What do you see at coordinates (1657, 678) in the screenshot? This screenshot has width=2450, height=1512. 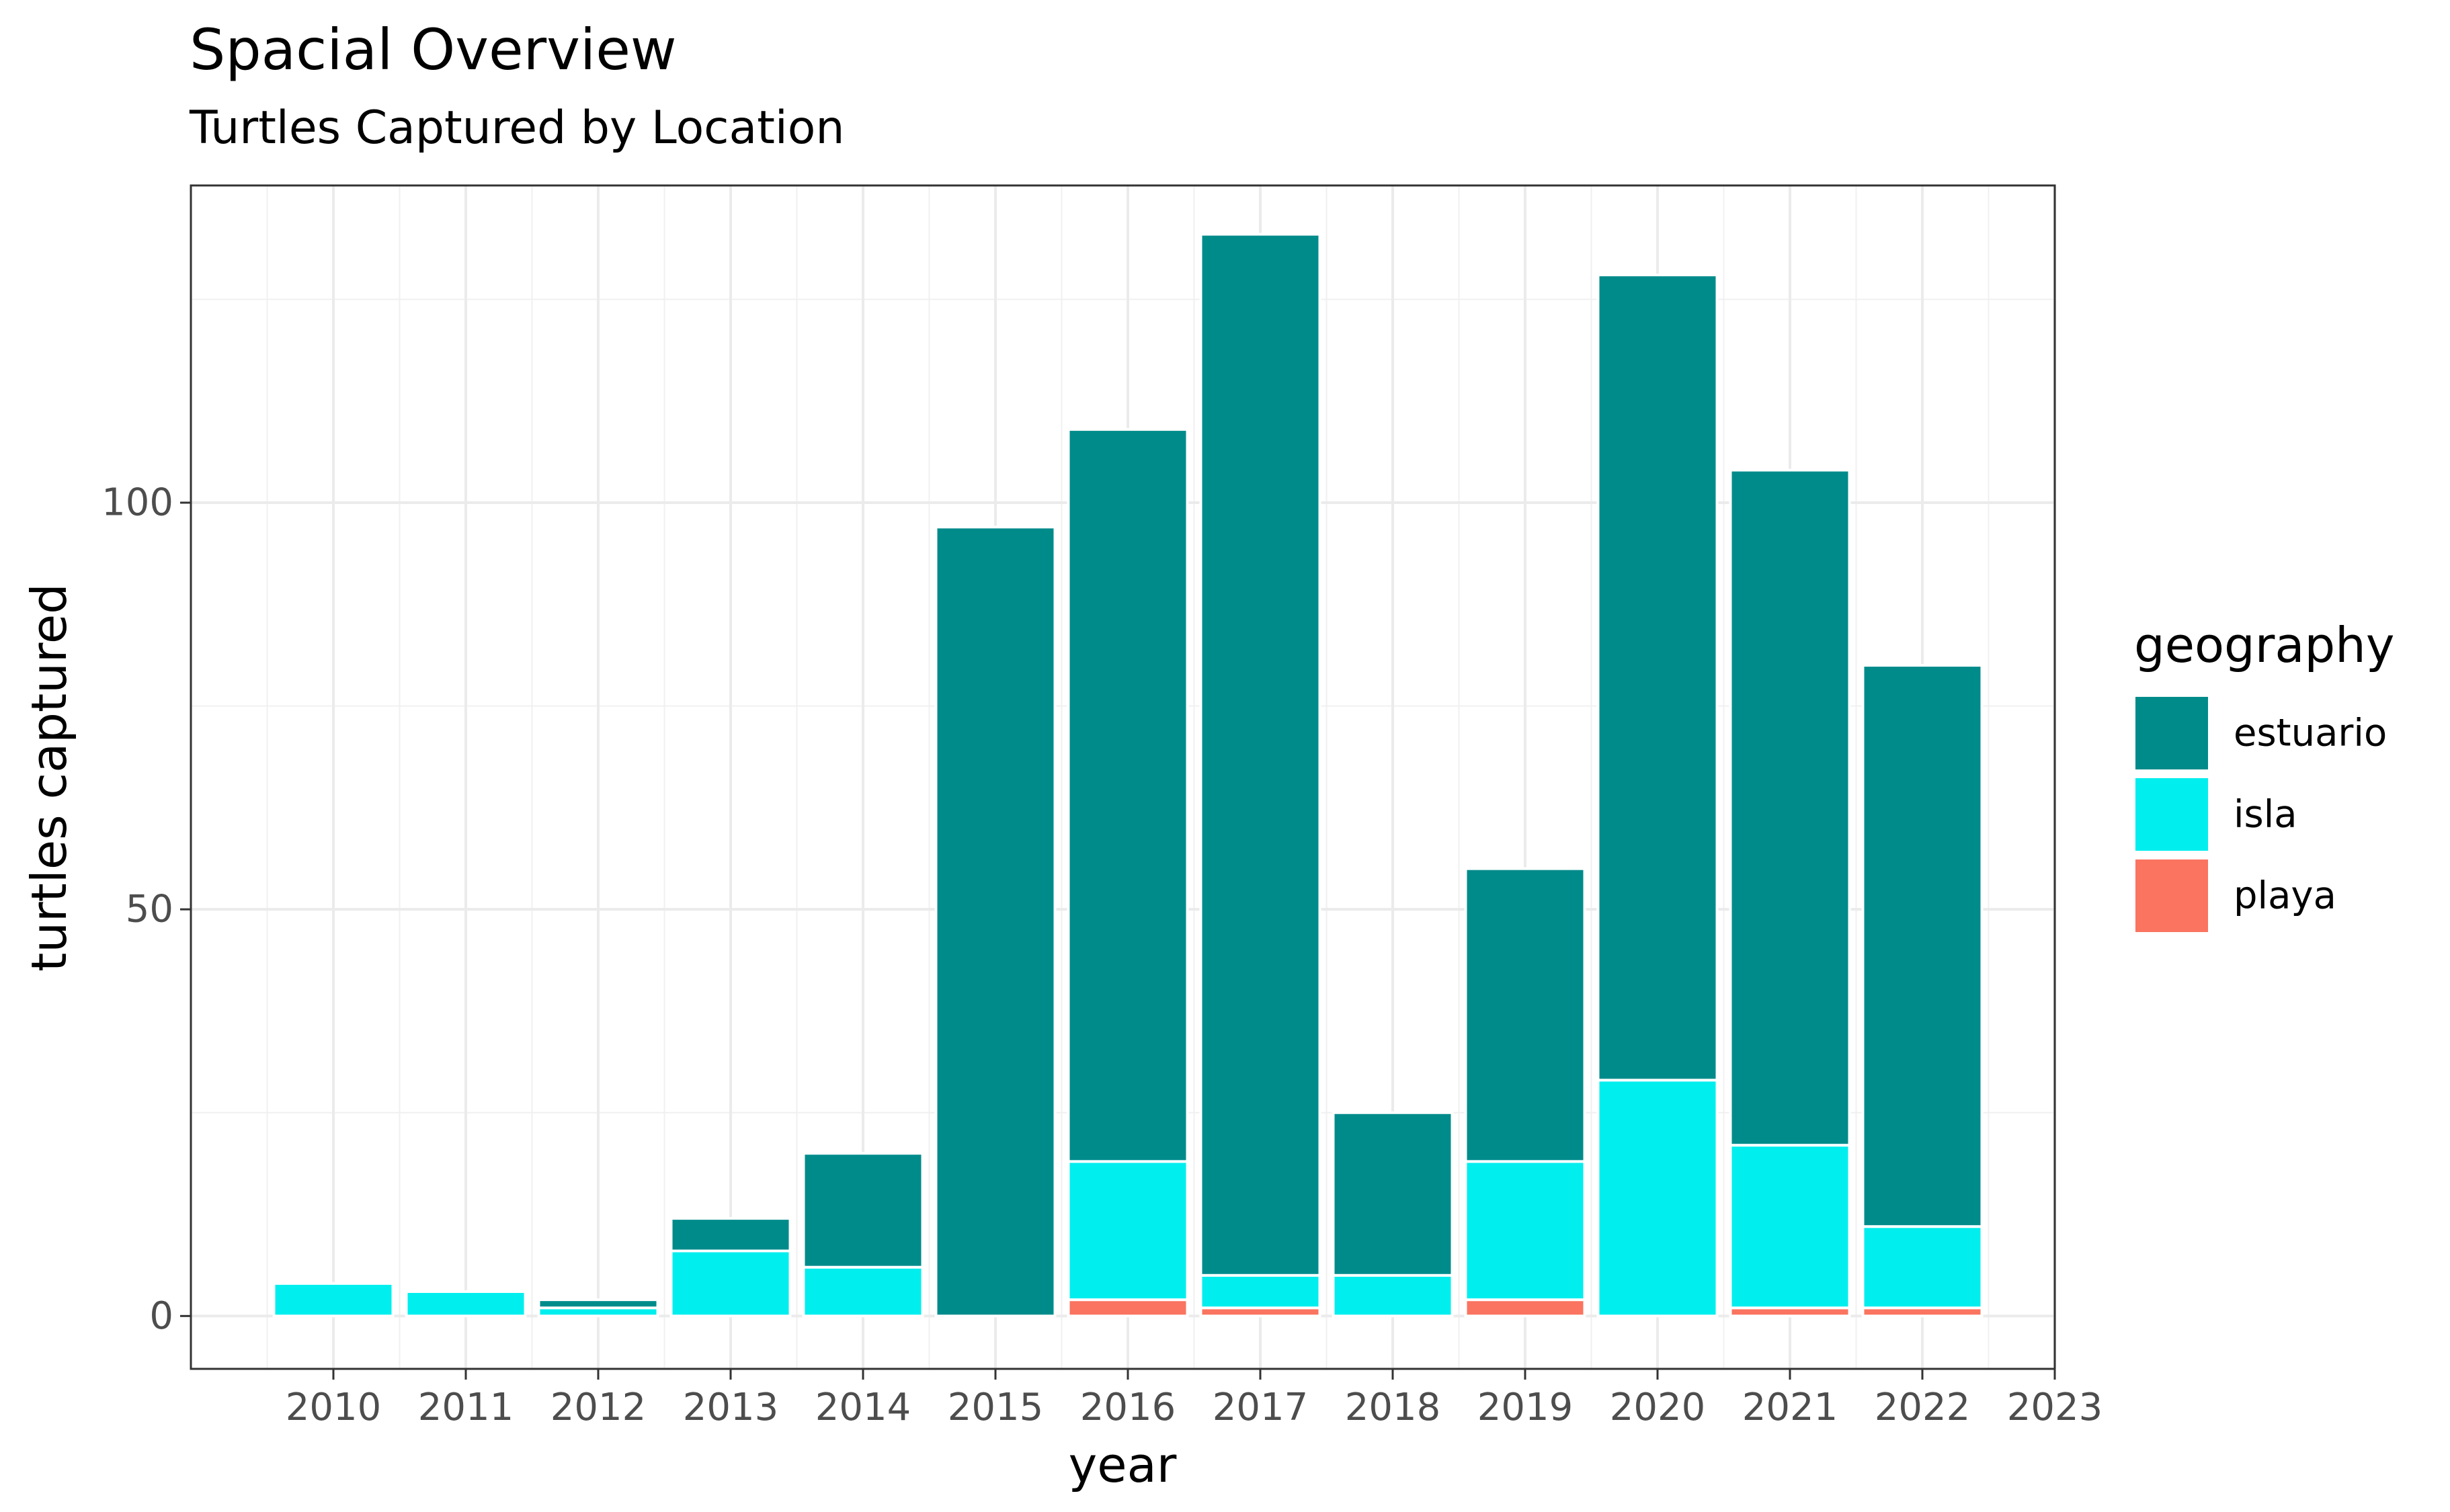 I see `bar-estuario-2020` at bounding box center [1657, 678].